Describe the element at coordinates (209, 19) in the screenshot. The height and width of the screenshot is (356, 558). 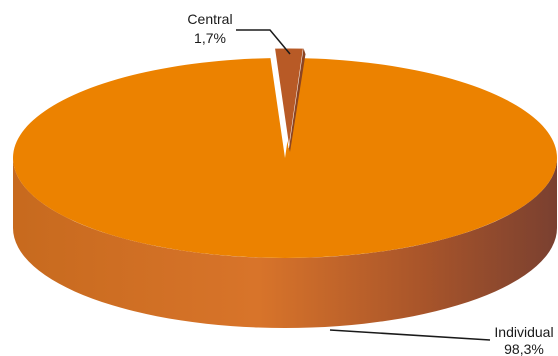
I see `label-central-name: Central` at that location.